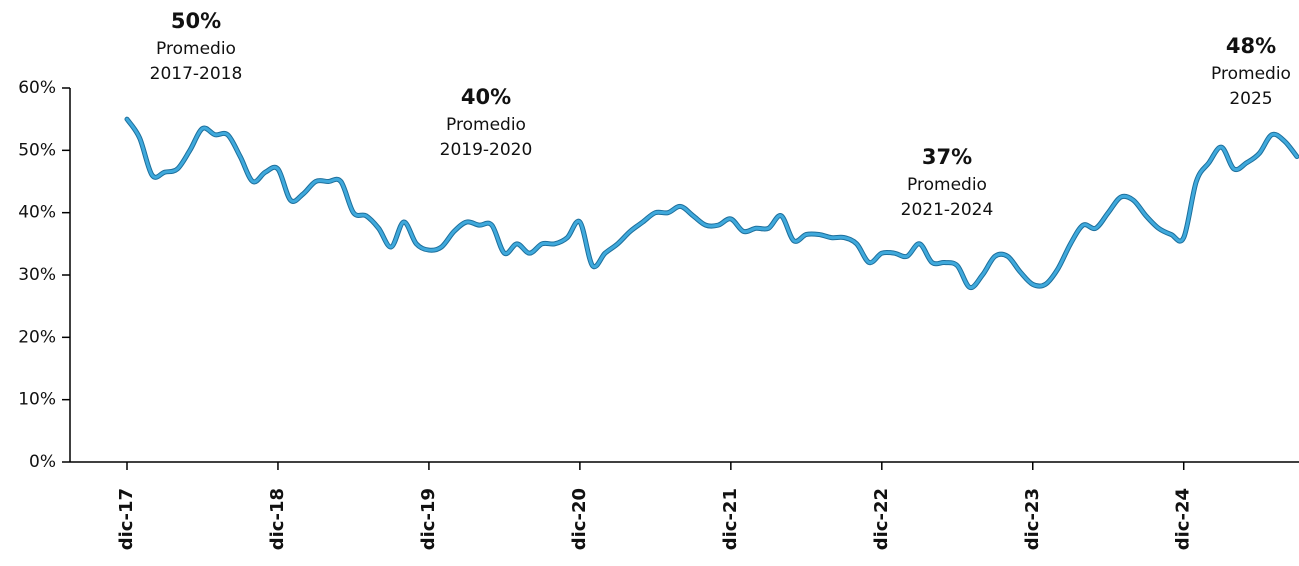 This screenshot has height=566, width=1299. What do you see at coordinates (579, 519) in the screenshot?
I see `x-tick-label: dic-20` at bounding box center [579, 519].